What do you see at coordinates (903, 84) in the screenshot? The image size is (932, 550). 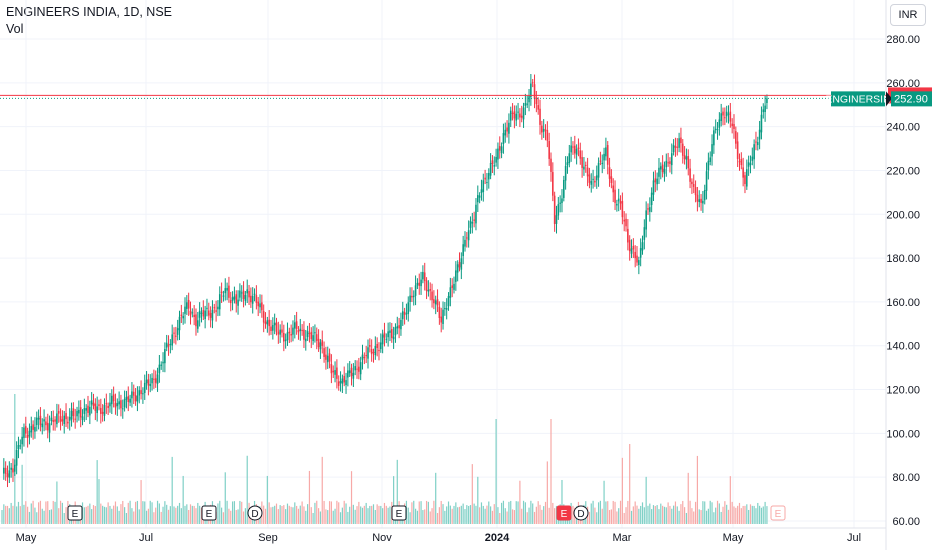 I see `y-tick-label: 260.00` at bounding box center [903, 84].